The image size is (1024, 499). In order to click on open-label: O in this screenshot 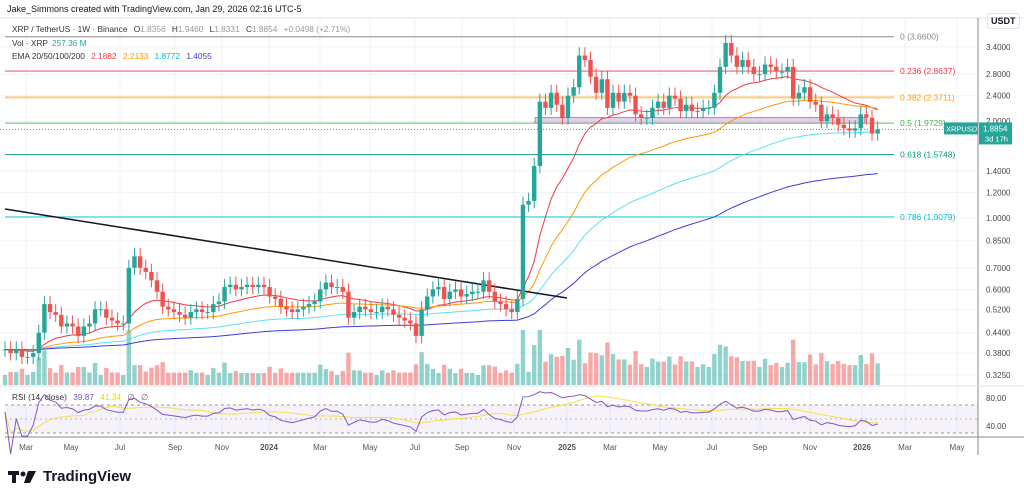, I will do `click(137, 29)`.